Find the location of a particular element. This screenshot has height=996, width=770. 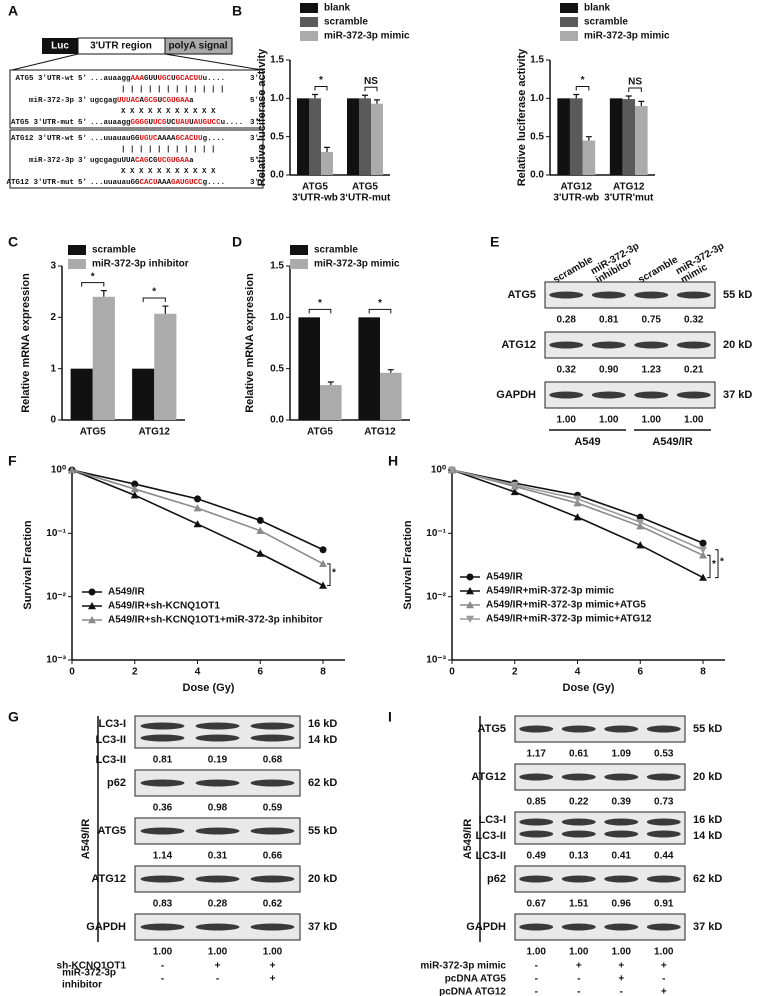

sequence-segment: A is located at coordinates (142, 101).